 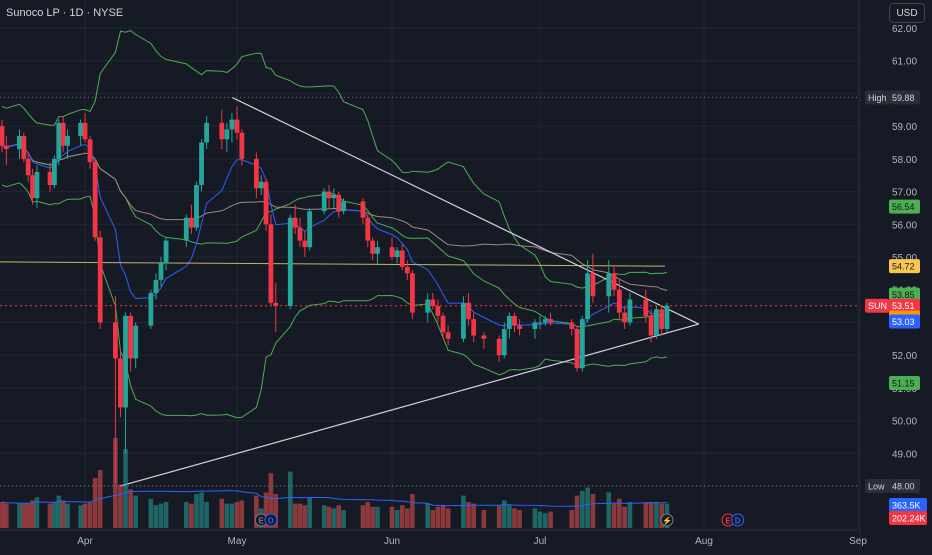 What do you see at coordinates (65, 13) in the screenshot?
I see `symbol-title: Sunoco LP · 1D · NYSE` at bounding box center [65, 13].